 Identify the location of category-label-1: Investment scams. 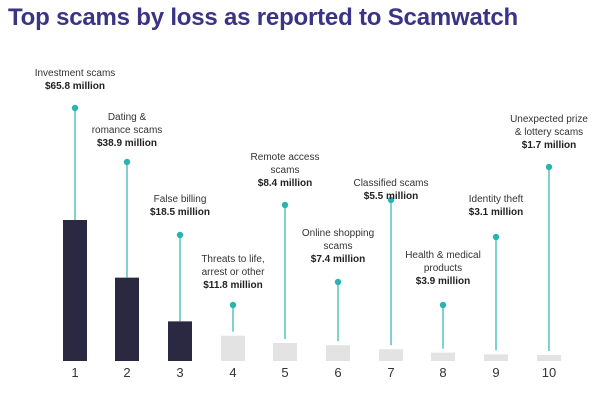
(75, 73).